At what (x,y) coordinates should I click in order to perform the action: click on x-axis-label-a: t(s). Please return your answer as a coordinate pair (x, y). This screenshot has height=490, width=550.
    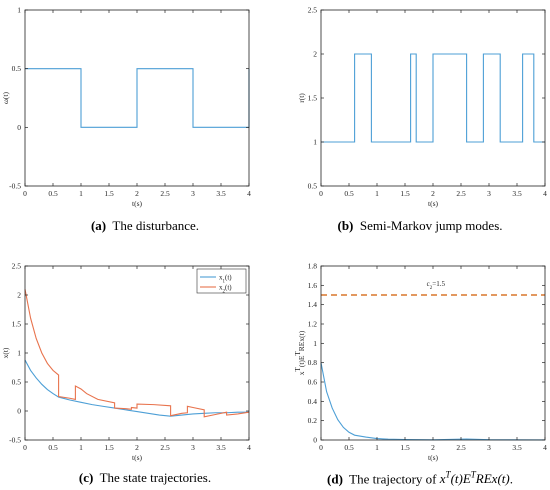
    Looking at the image, I should click on (137, 203).